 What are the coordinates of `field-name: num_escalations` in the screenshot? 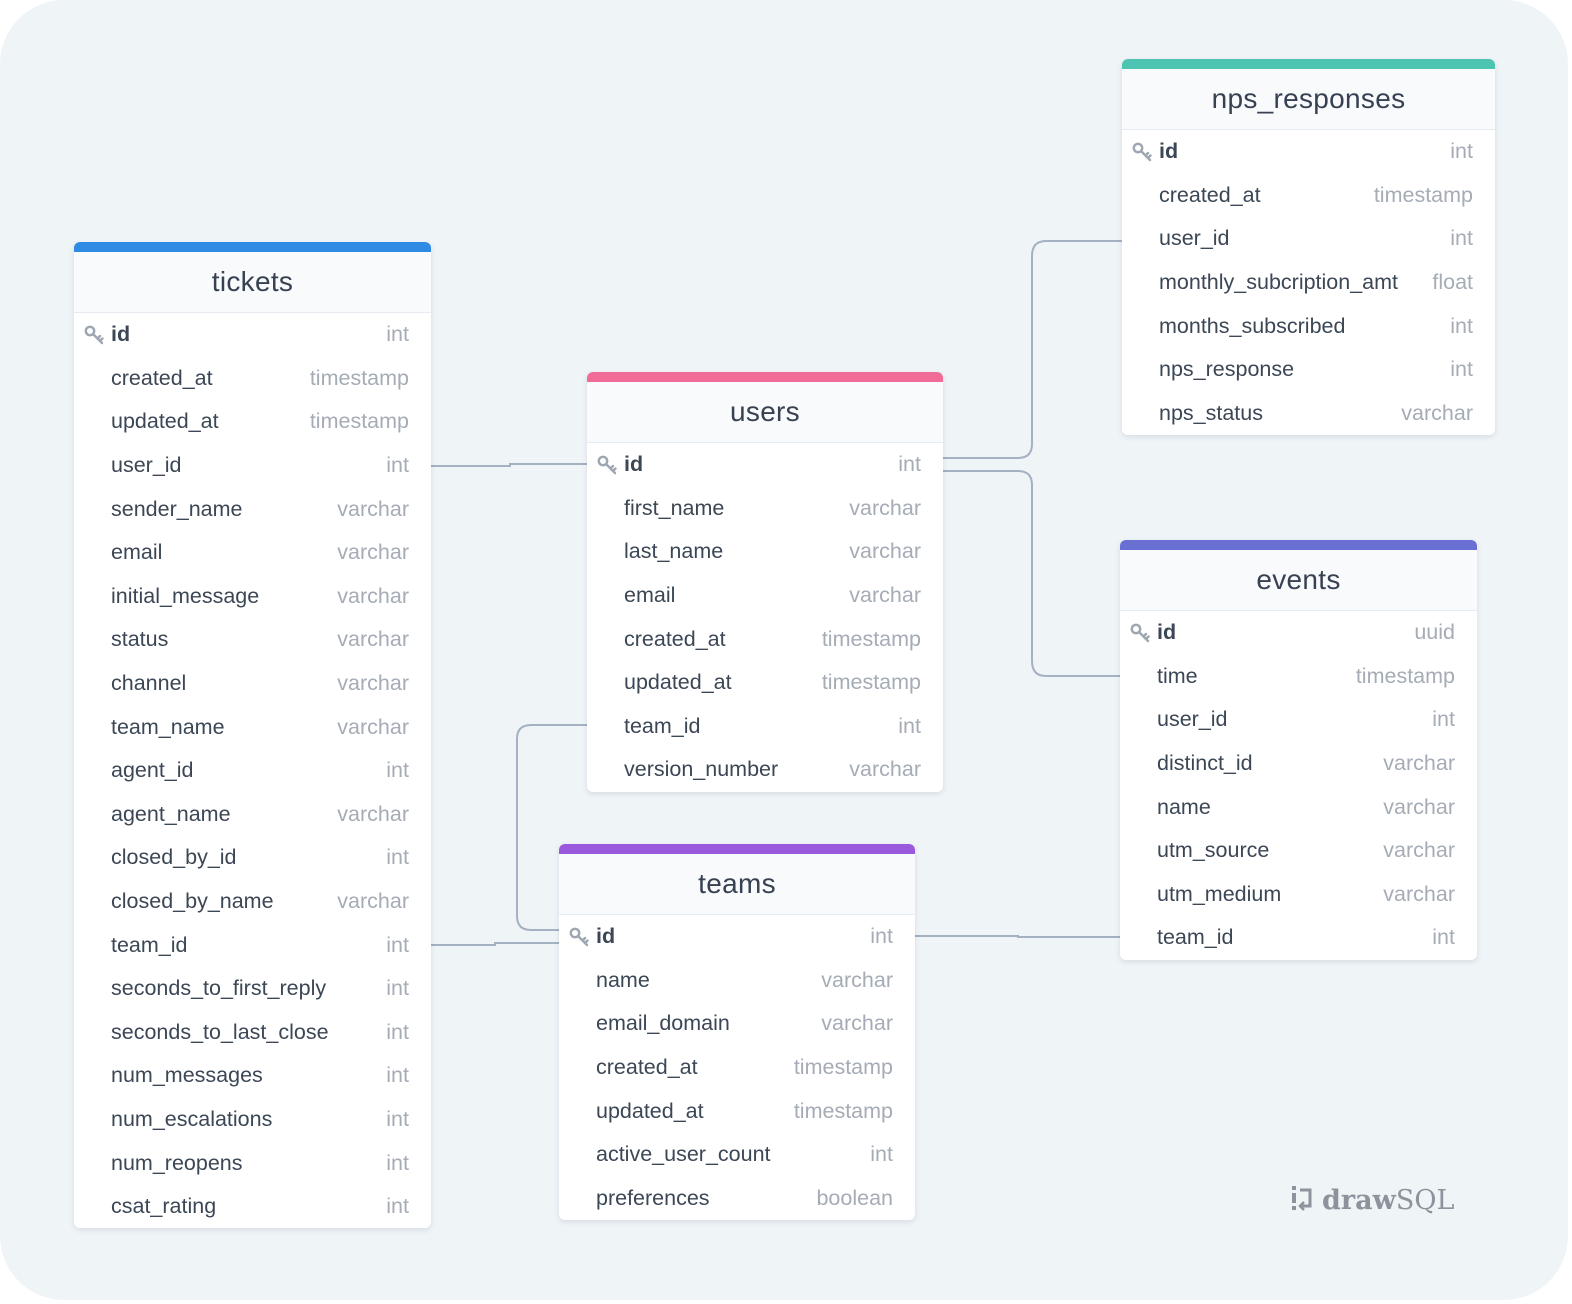 It's located at (192, 1118).